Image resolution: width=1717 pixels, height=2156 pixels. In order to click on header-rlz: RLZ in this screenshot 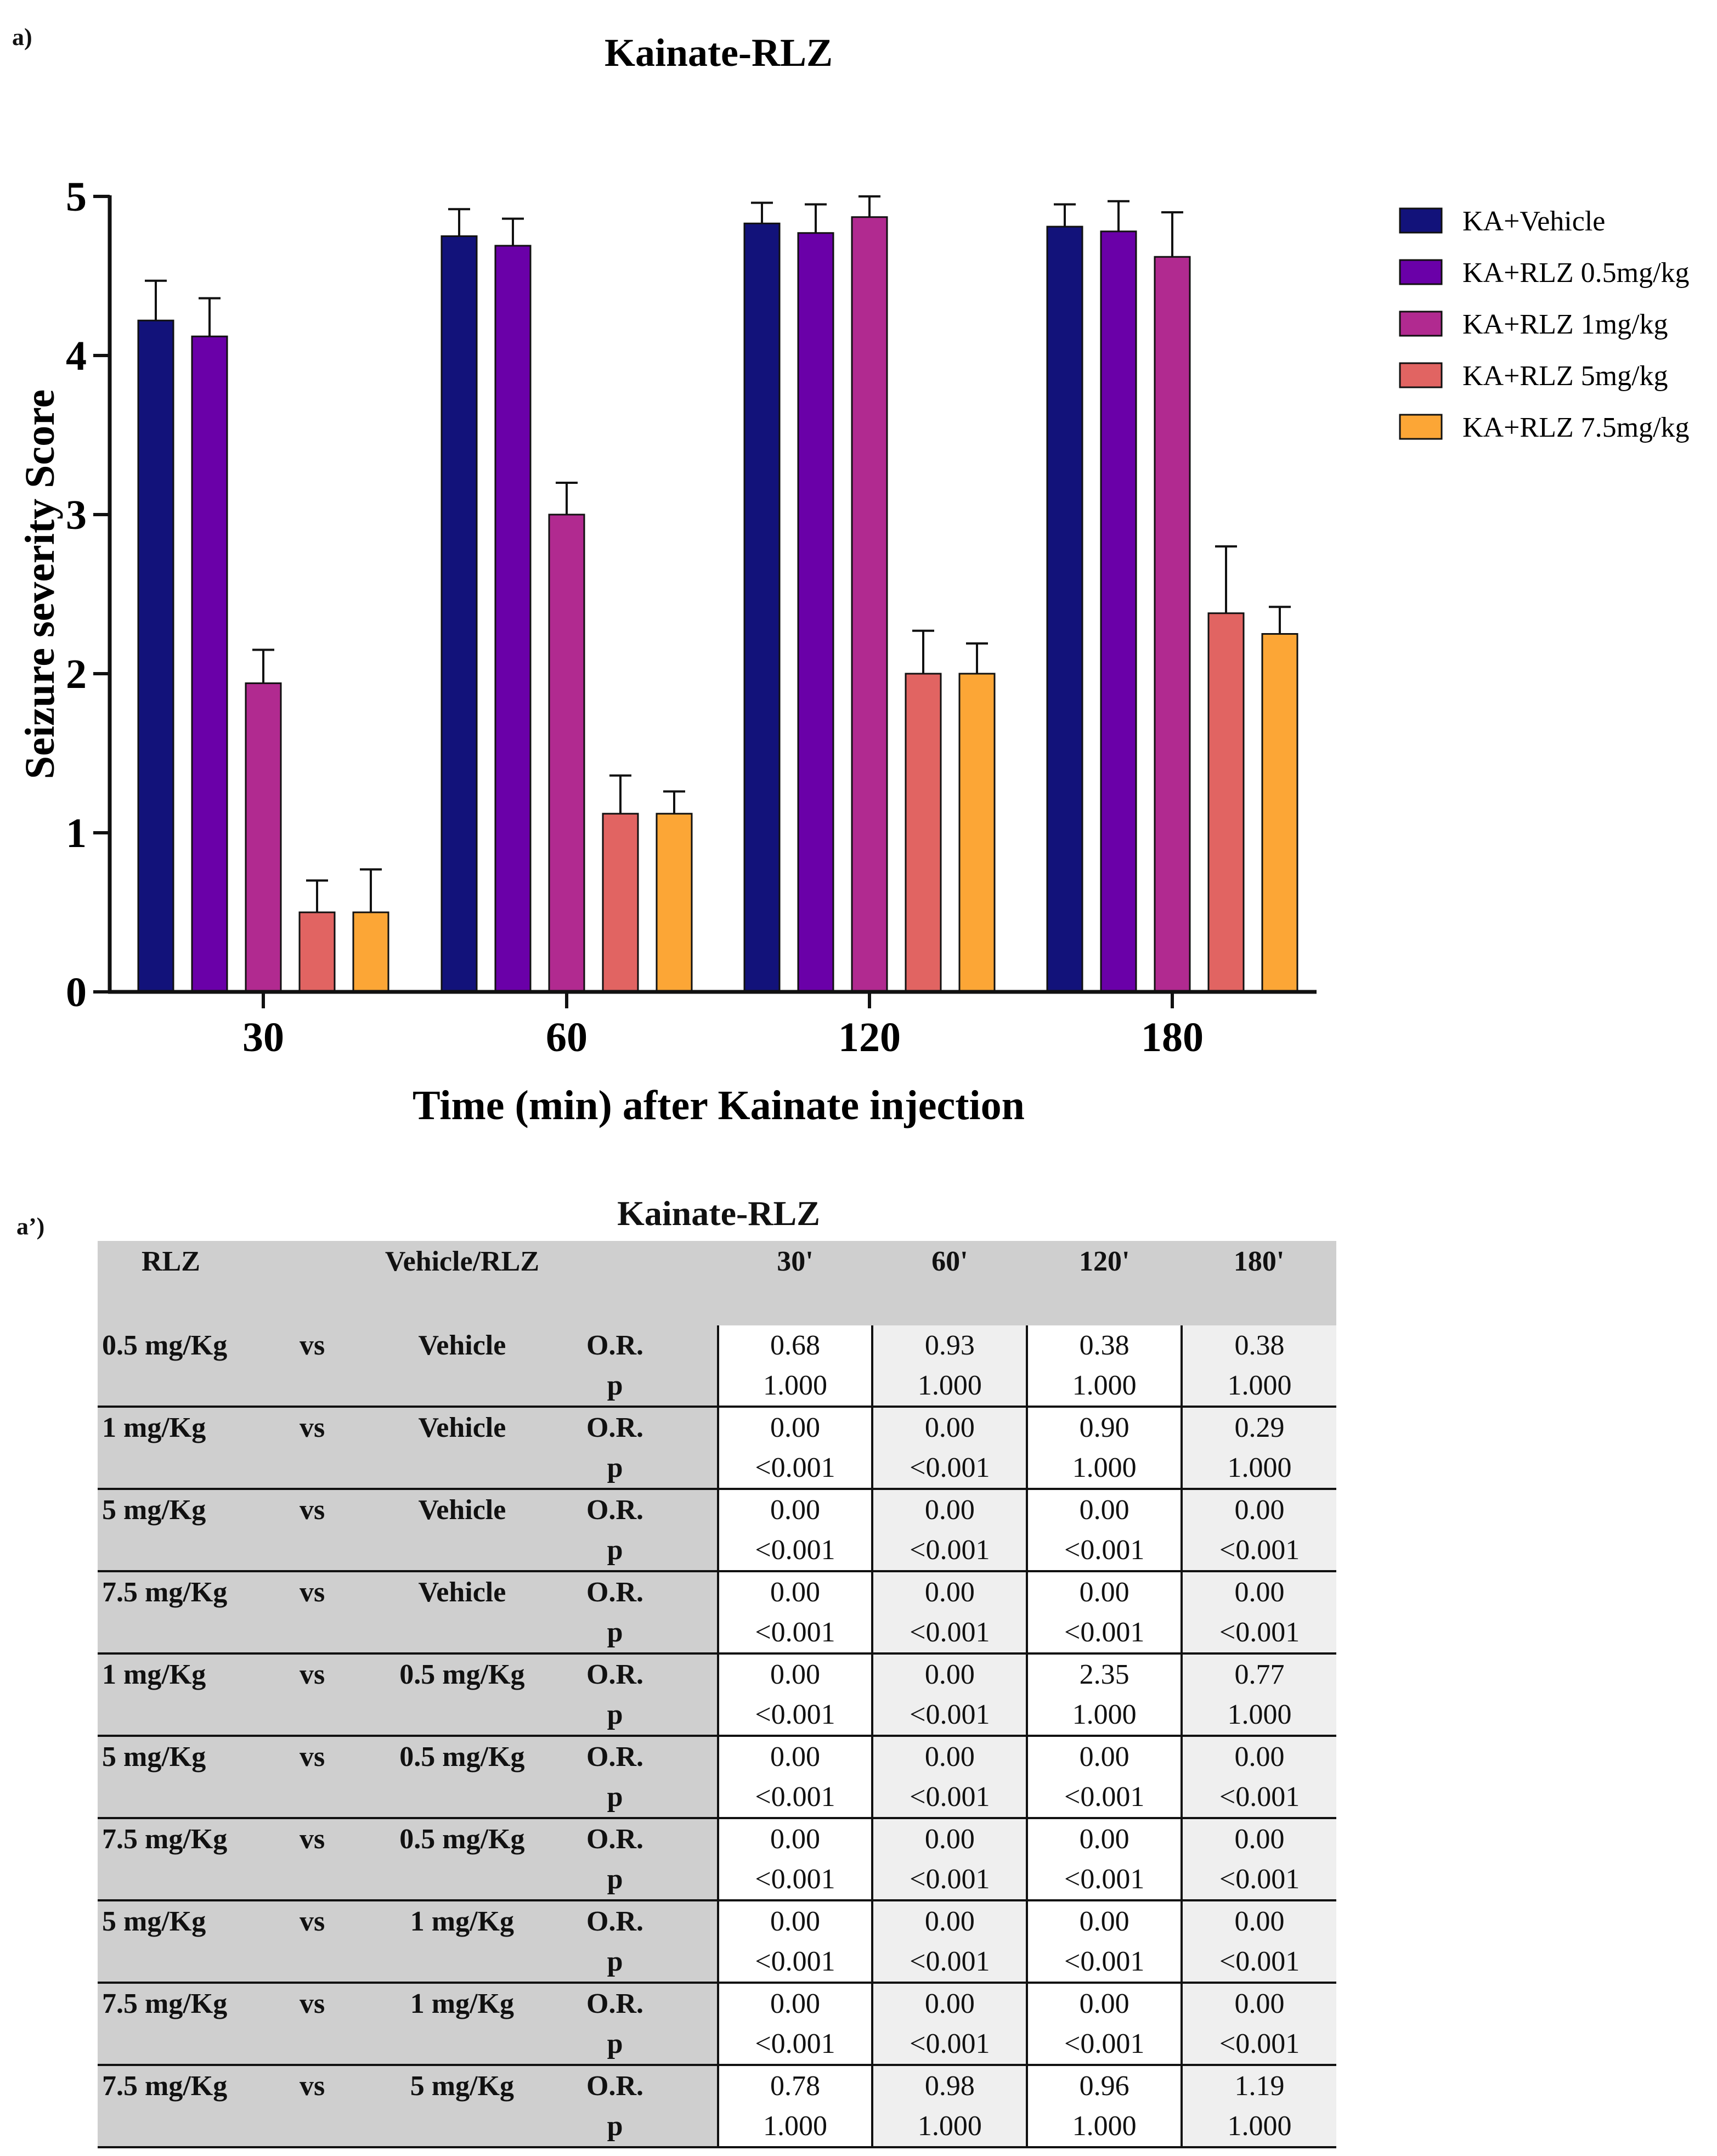, I will do `click(182, 1283)`.